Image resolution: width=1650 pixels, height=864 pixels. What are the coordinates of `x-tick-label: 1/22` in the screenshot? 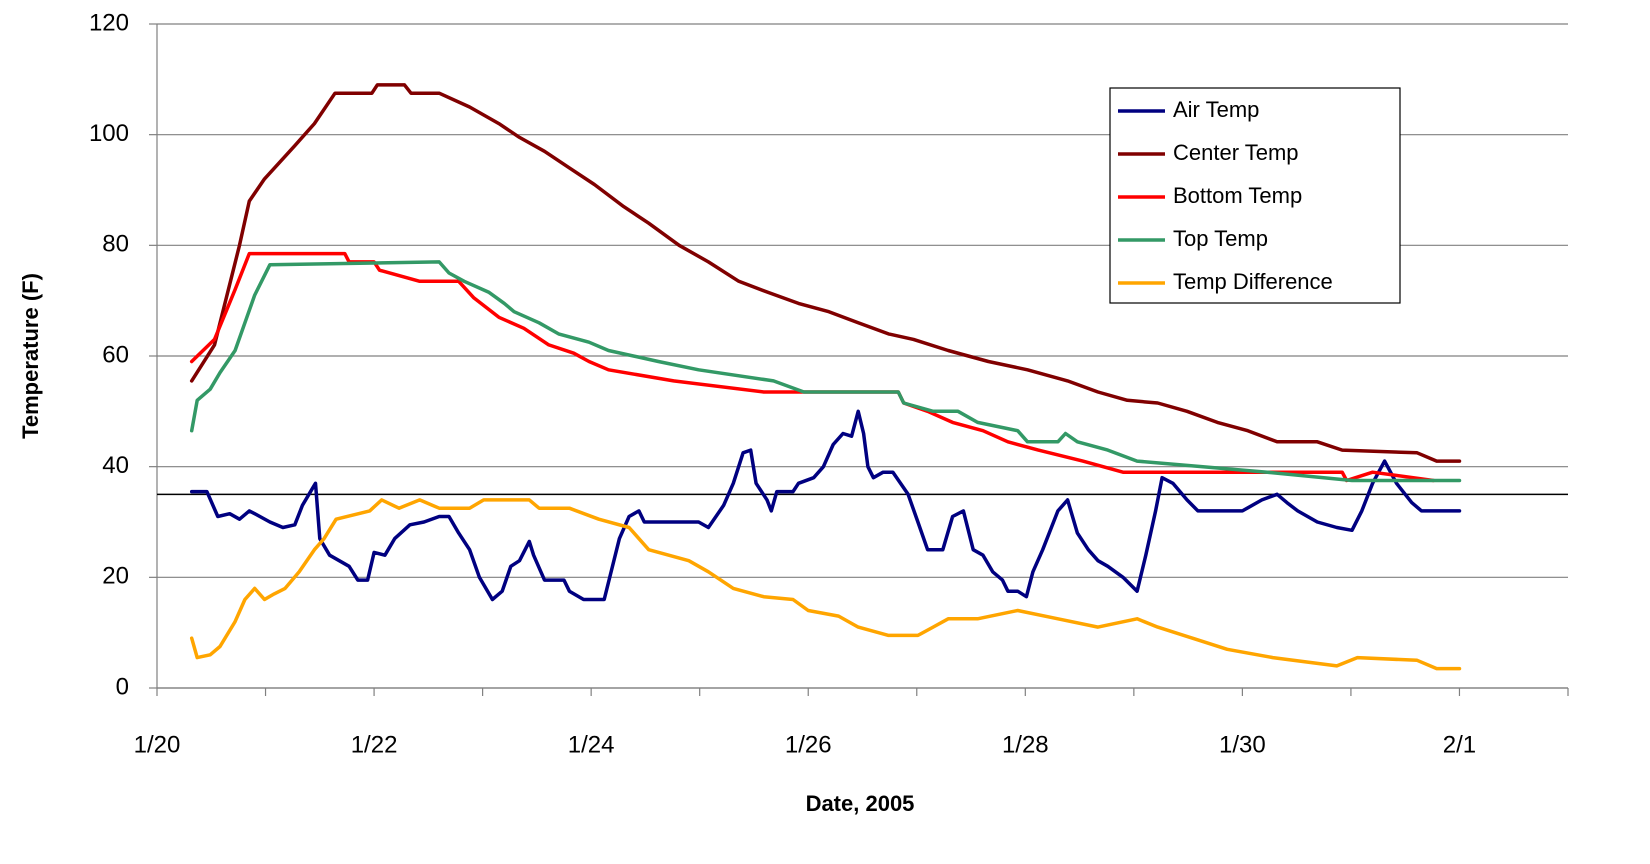 It's located at (374, 744).